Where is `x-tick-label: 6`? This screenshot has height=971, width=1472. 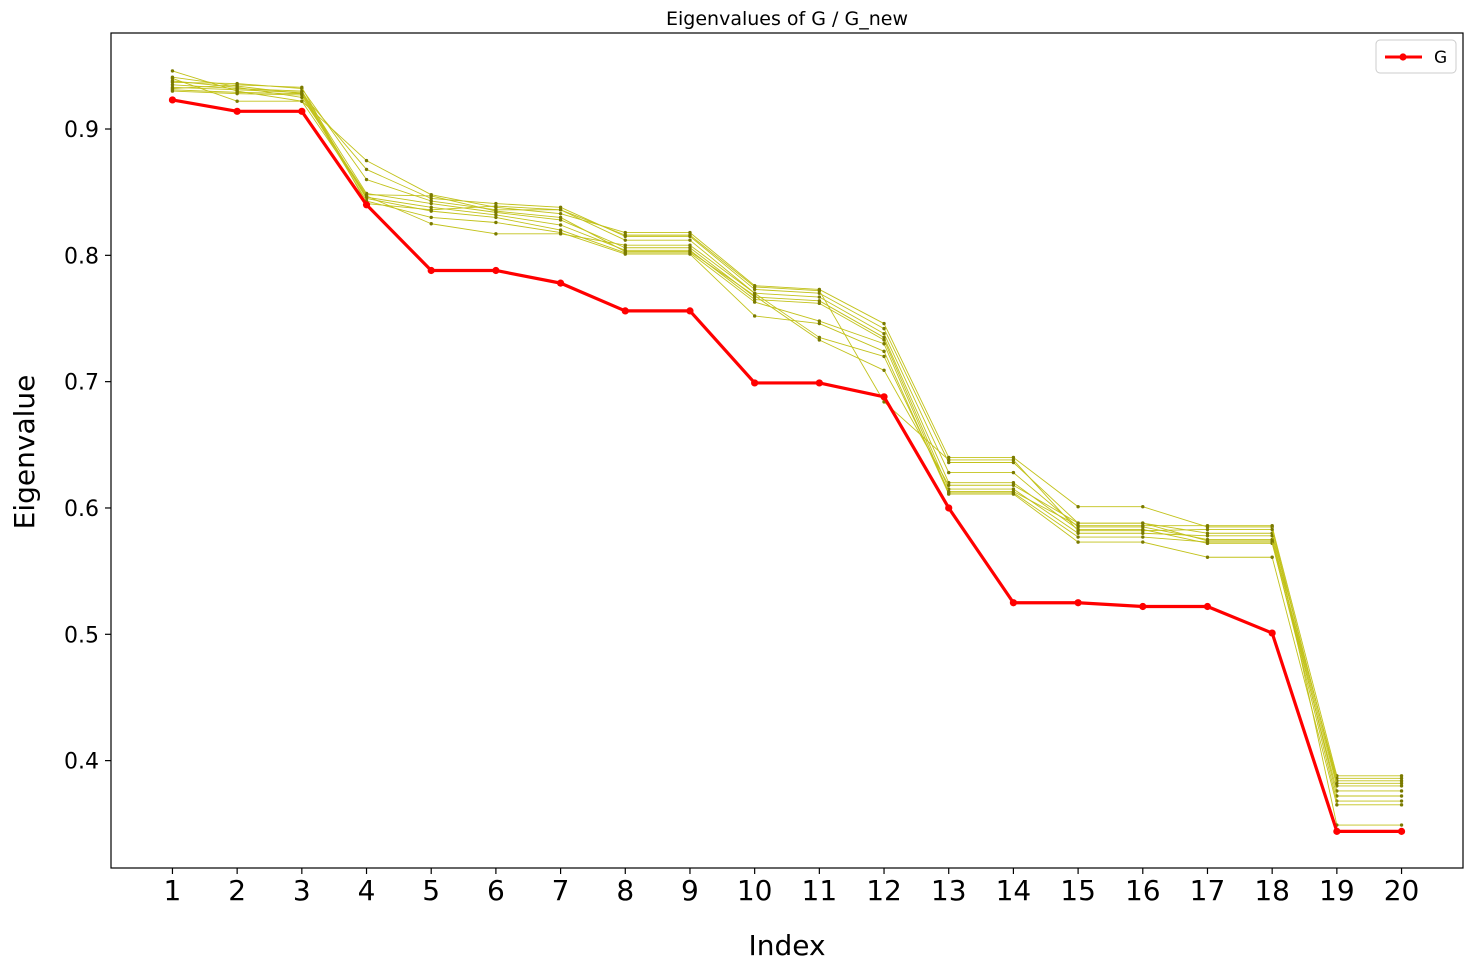
x-tick-label: 6 is located at coordinates (496, 890).